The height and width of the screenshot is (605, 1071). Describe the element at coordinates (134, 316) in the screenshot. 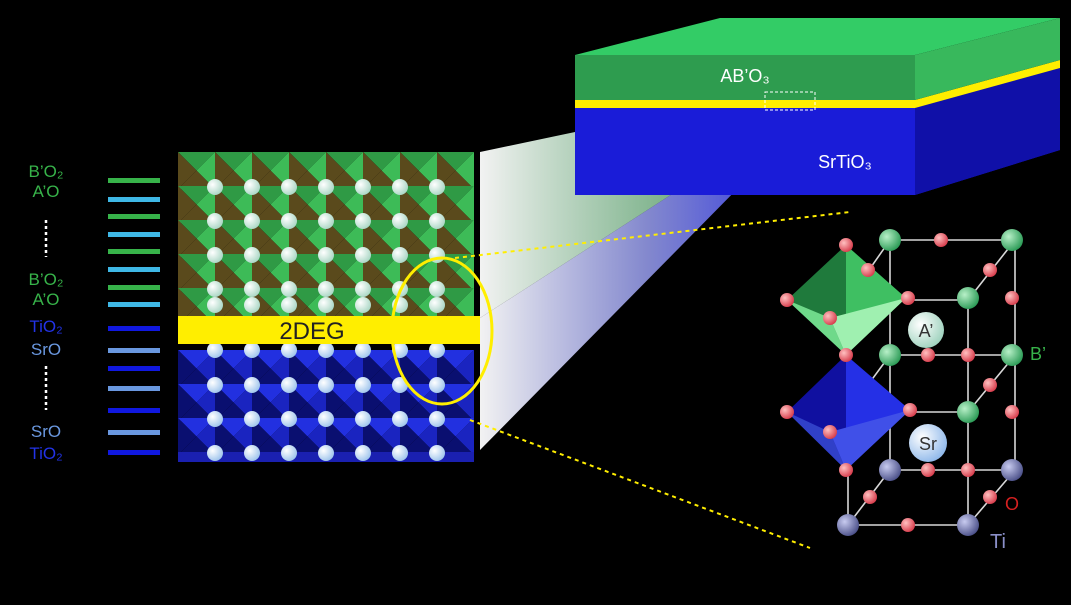

I see `layer-bars` at that location.